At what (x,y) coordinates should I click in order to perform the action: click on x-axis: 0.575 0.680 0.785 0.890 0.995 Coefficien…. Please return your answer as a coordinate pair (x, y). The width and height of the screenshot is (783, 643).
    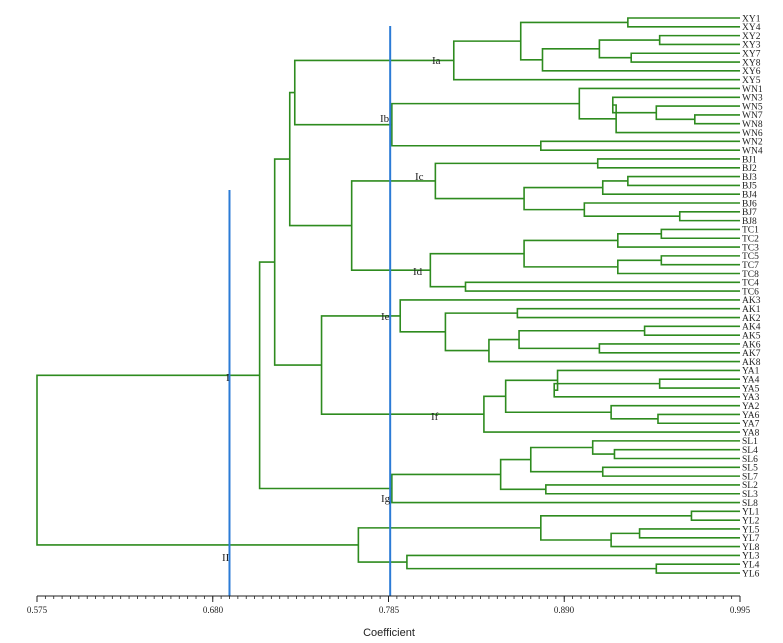
    Looking at the image, I should click on (389, 617).